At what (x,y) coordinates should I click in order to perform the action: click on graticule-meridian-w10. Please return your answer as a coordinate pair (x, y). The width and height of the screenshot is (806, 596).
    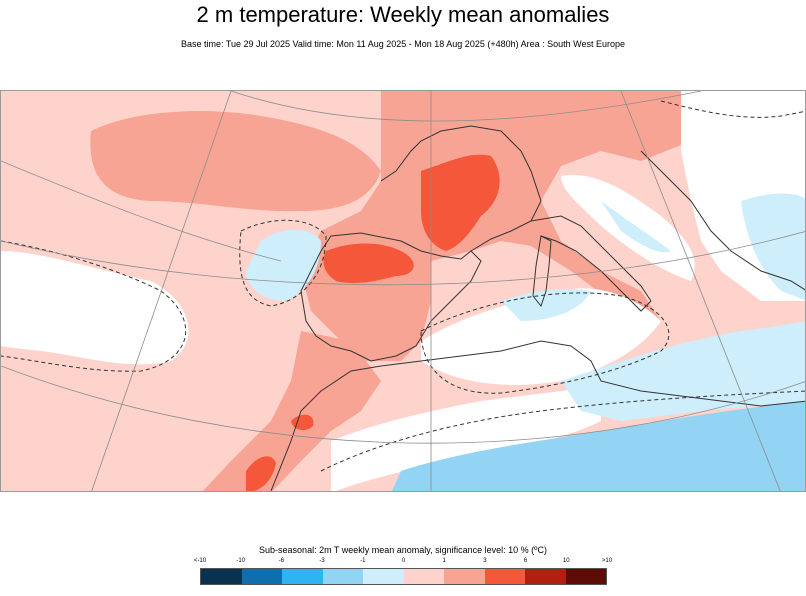
    Looking at the image, I should click on (161, 291).